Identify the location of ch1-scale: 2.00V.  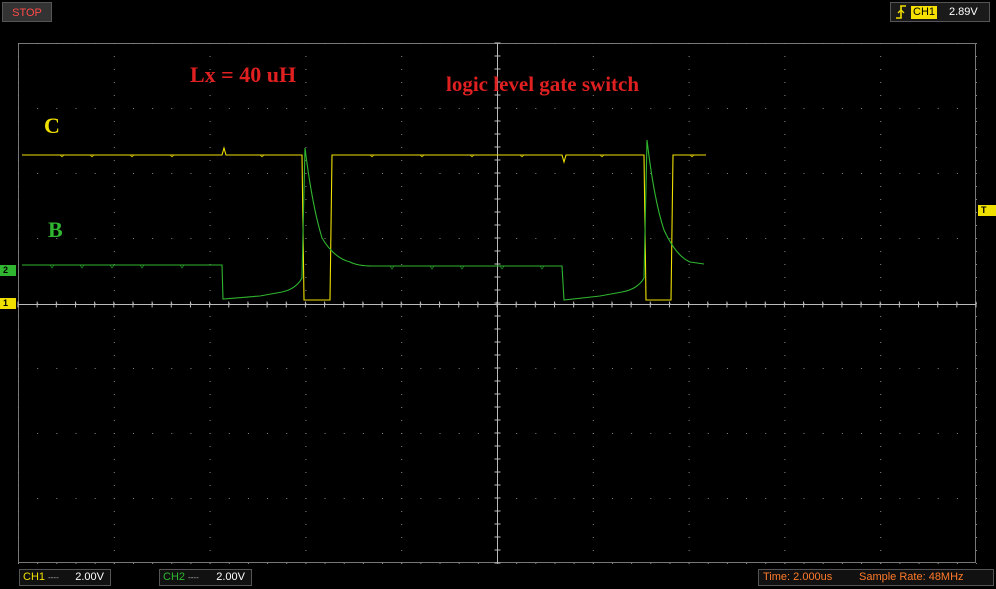
(89, 577).